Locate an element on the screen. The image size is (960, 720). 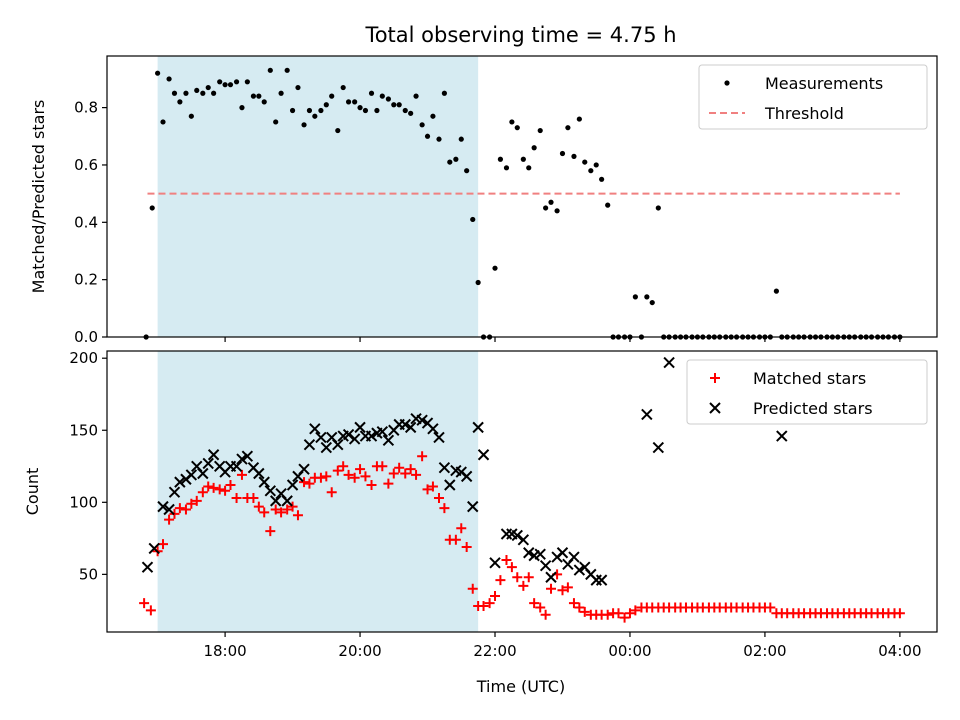
y-axis-label: Matched/Predicted stars is located at coordinates (38, 197).